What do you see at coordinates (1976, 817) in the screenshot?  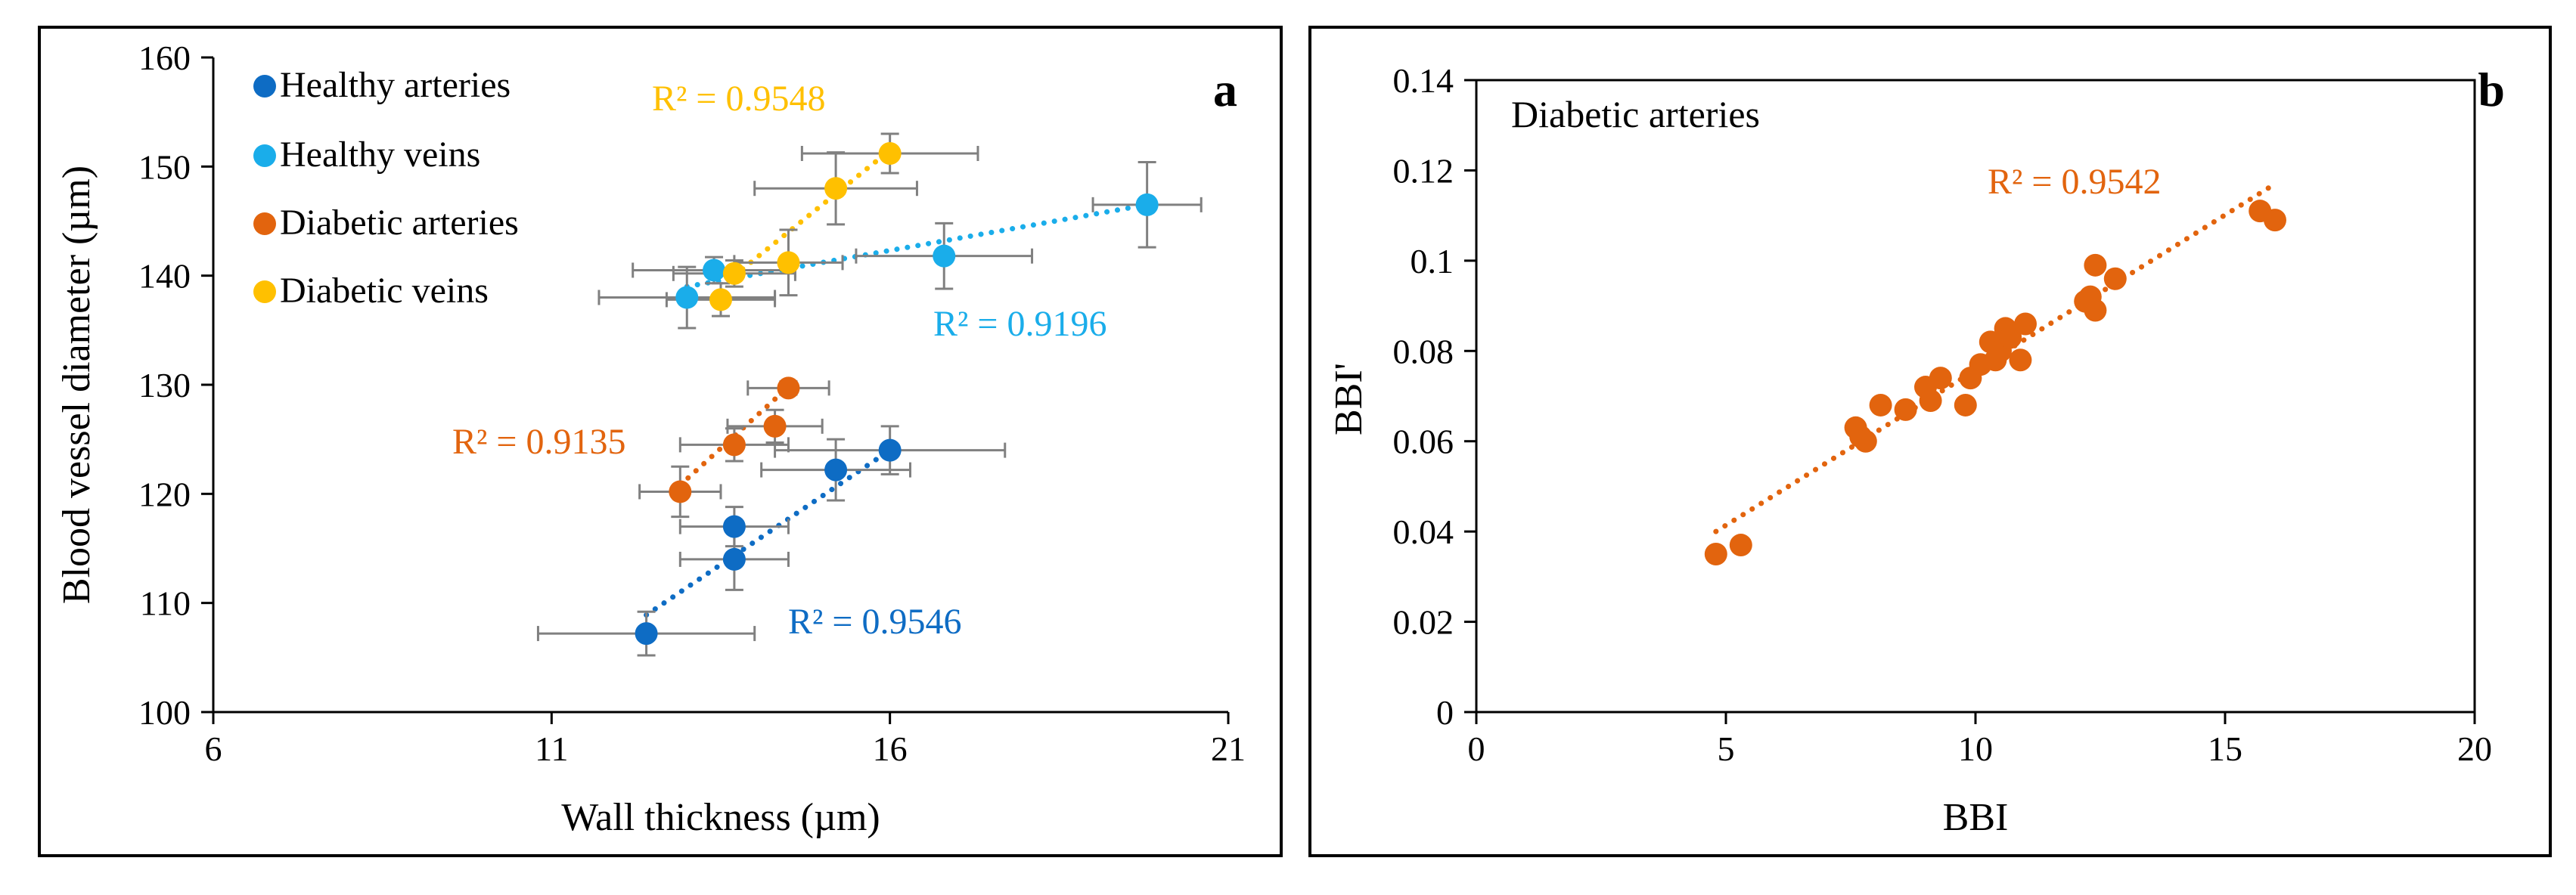 I see `x-axis-title: BBI` at bounding box center [1976, 817].